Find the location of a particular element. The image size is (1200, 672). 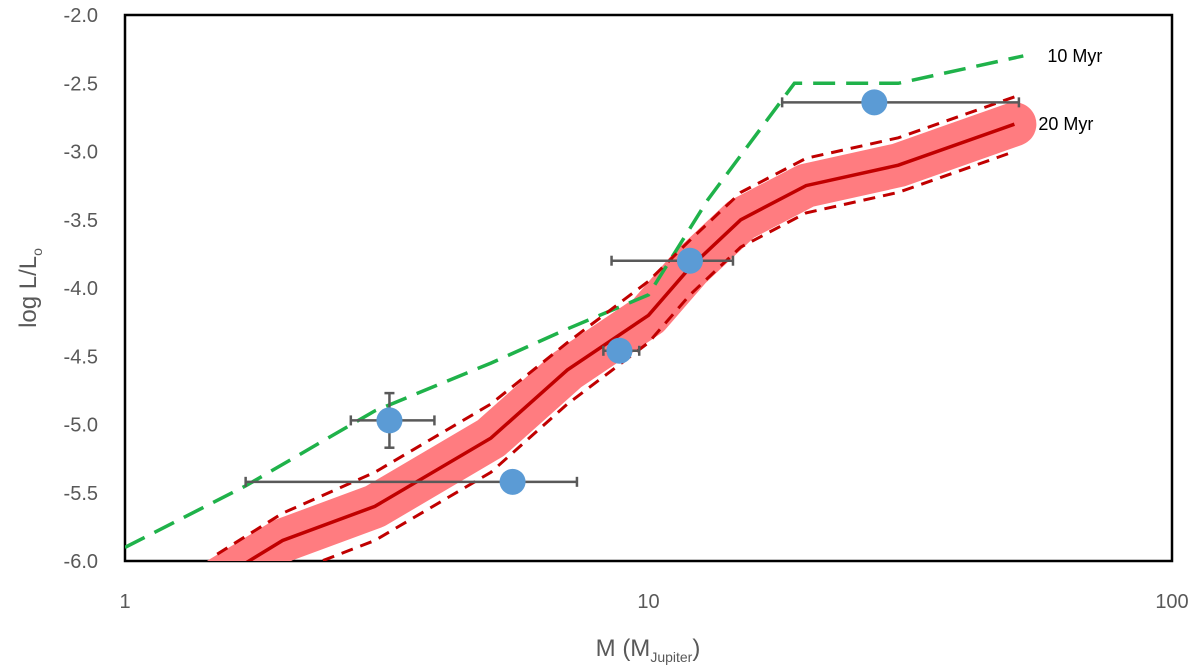

y-tick-label: -4.0 is located at coordinates (81, 289).